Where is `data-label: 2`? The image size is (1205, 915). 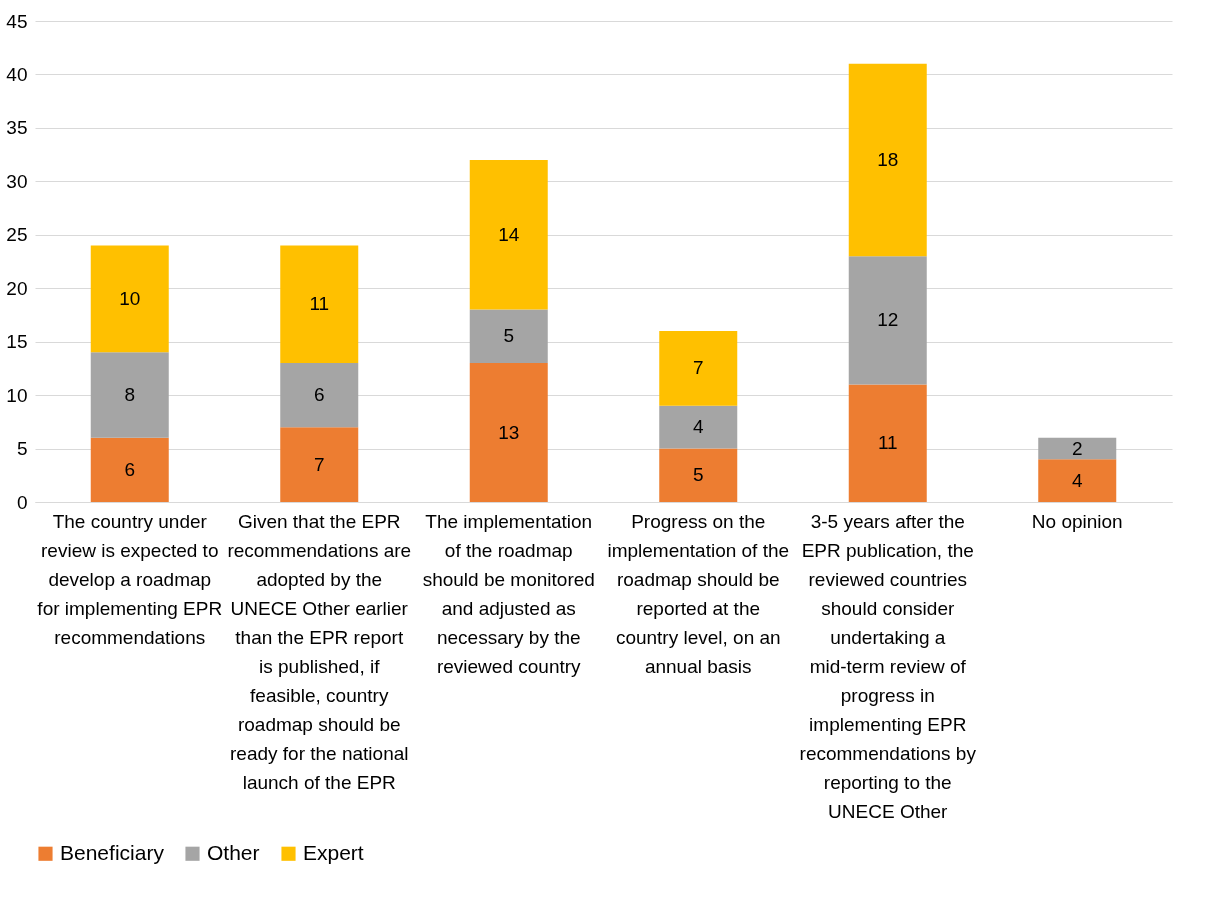
data-label: 2 is located at coordinates (1077, 448).